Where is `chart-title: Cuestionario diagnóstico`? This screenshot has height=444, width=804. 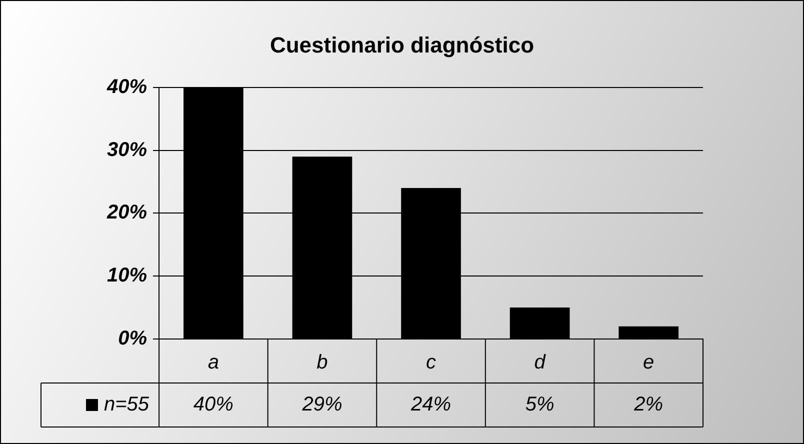
chart-title: Cuestionario diagnóstico is located at coordinates (402, 45).